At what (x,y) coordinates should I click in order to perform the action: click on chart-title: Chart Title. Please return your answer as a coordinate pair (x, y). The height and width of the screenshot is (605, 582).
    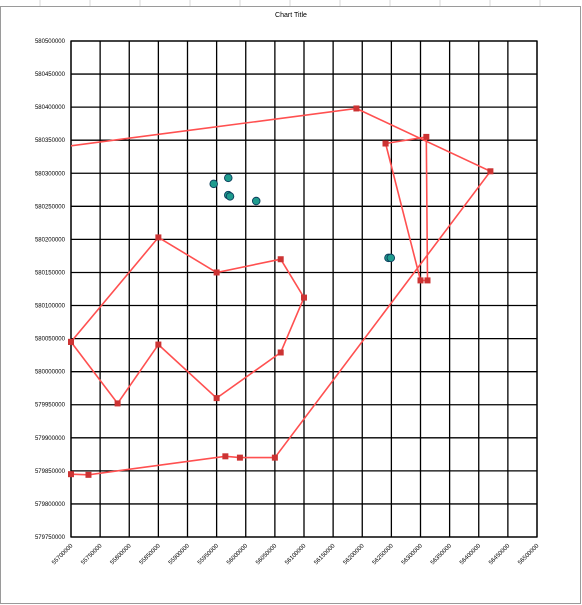
    Looking at the image, I should click on (291, 15).